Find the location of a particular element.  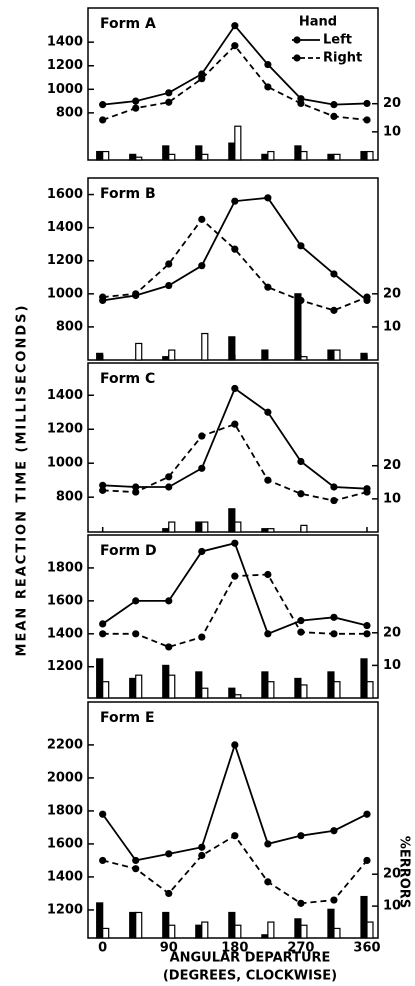

y-tick-label: 2200 is located at coordinates (65, 744).